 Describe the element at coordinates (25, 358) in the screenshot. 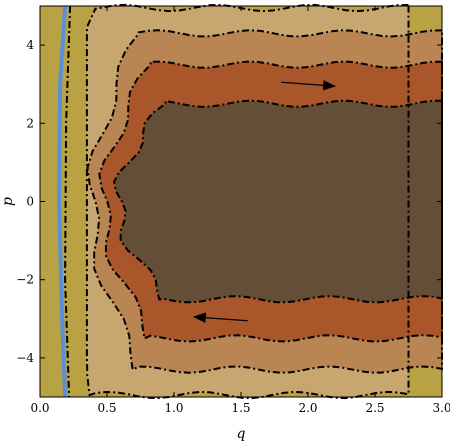

I see `y-tick-label: −4` at that location.